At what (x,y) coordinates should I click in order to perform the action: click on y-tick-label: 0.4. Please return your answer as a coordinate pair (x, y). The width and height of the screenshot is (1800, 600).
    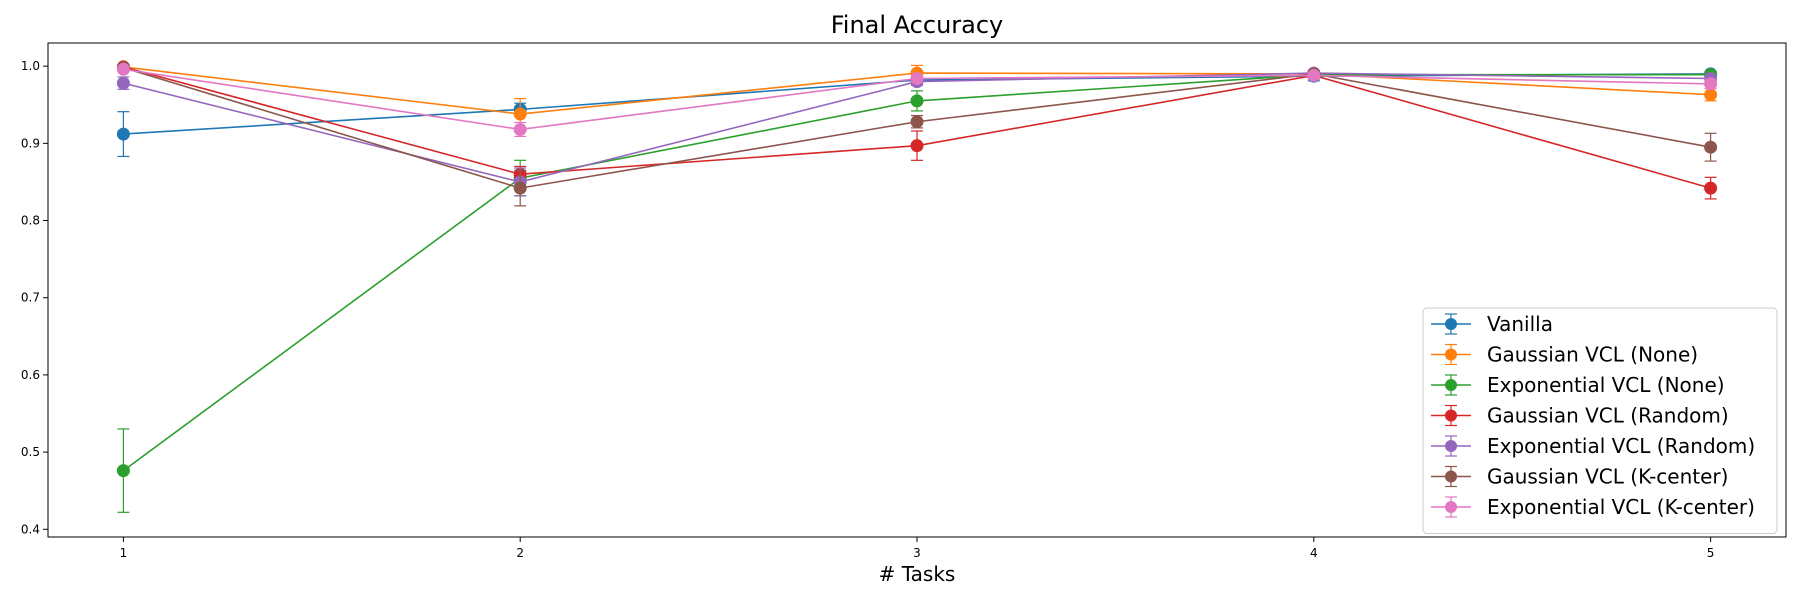
    Looking at the image, I should click on (30, 529).